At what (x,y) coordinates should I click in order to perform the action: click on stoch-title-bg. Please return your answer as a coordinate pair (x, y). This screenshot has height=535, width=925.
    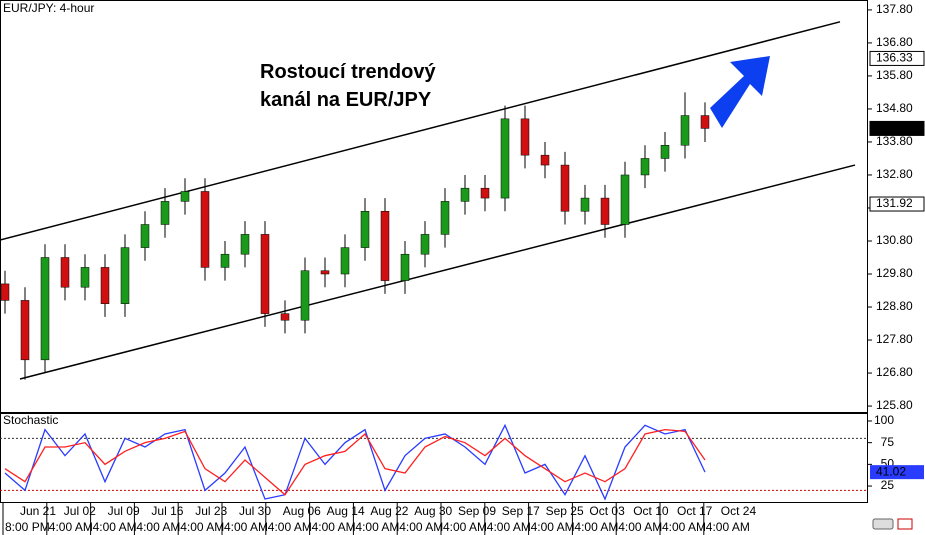
    Looking at the image, I should click on (27, 420).